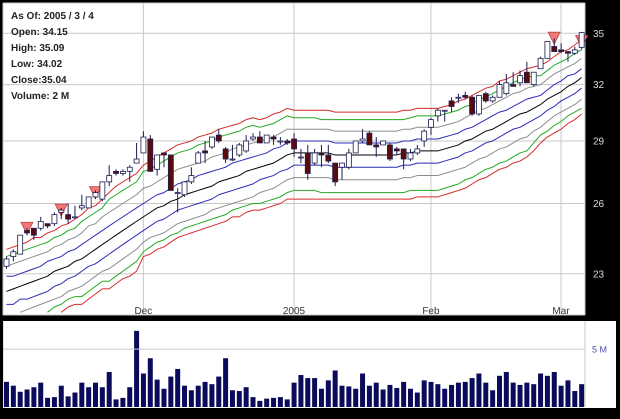 This screenshot has height=419, width=620. I want to click on x-tick-label: Mar, so click(561, 312).